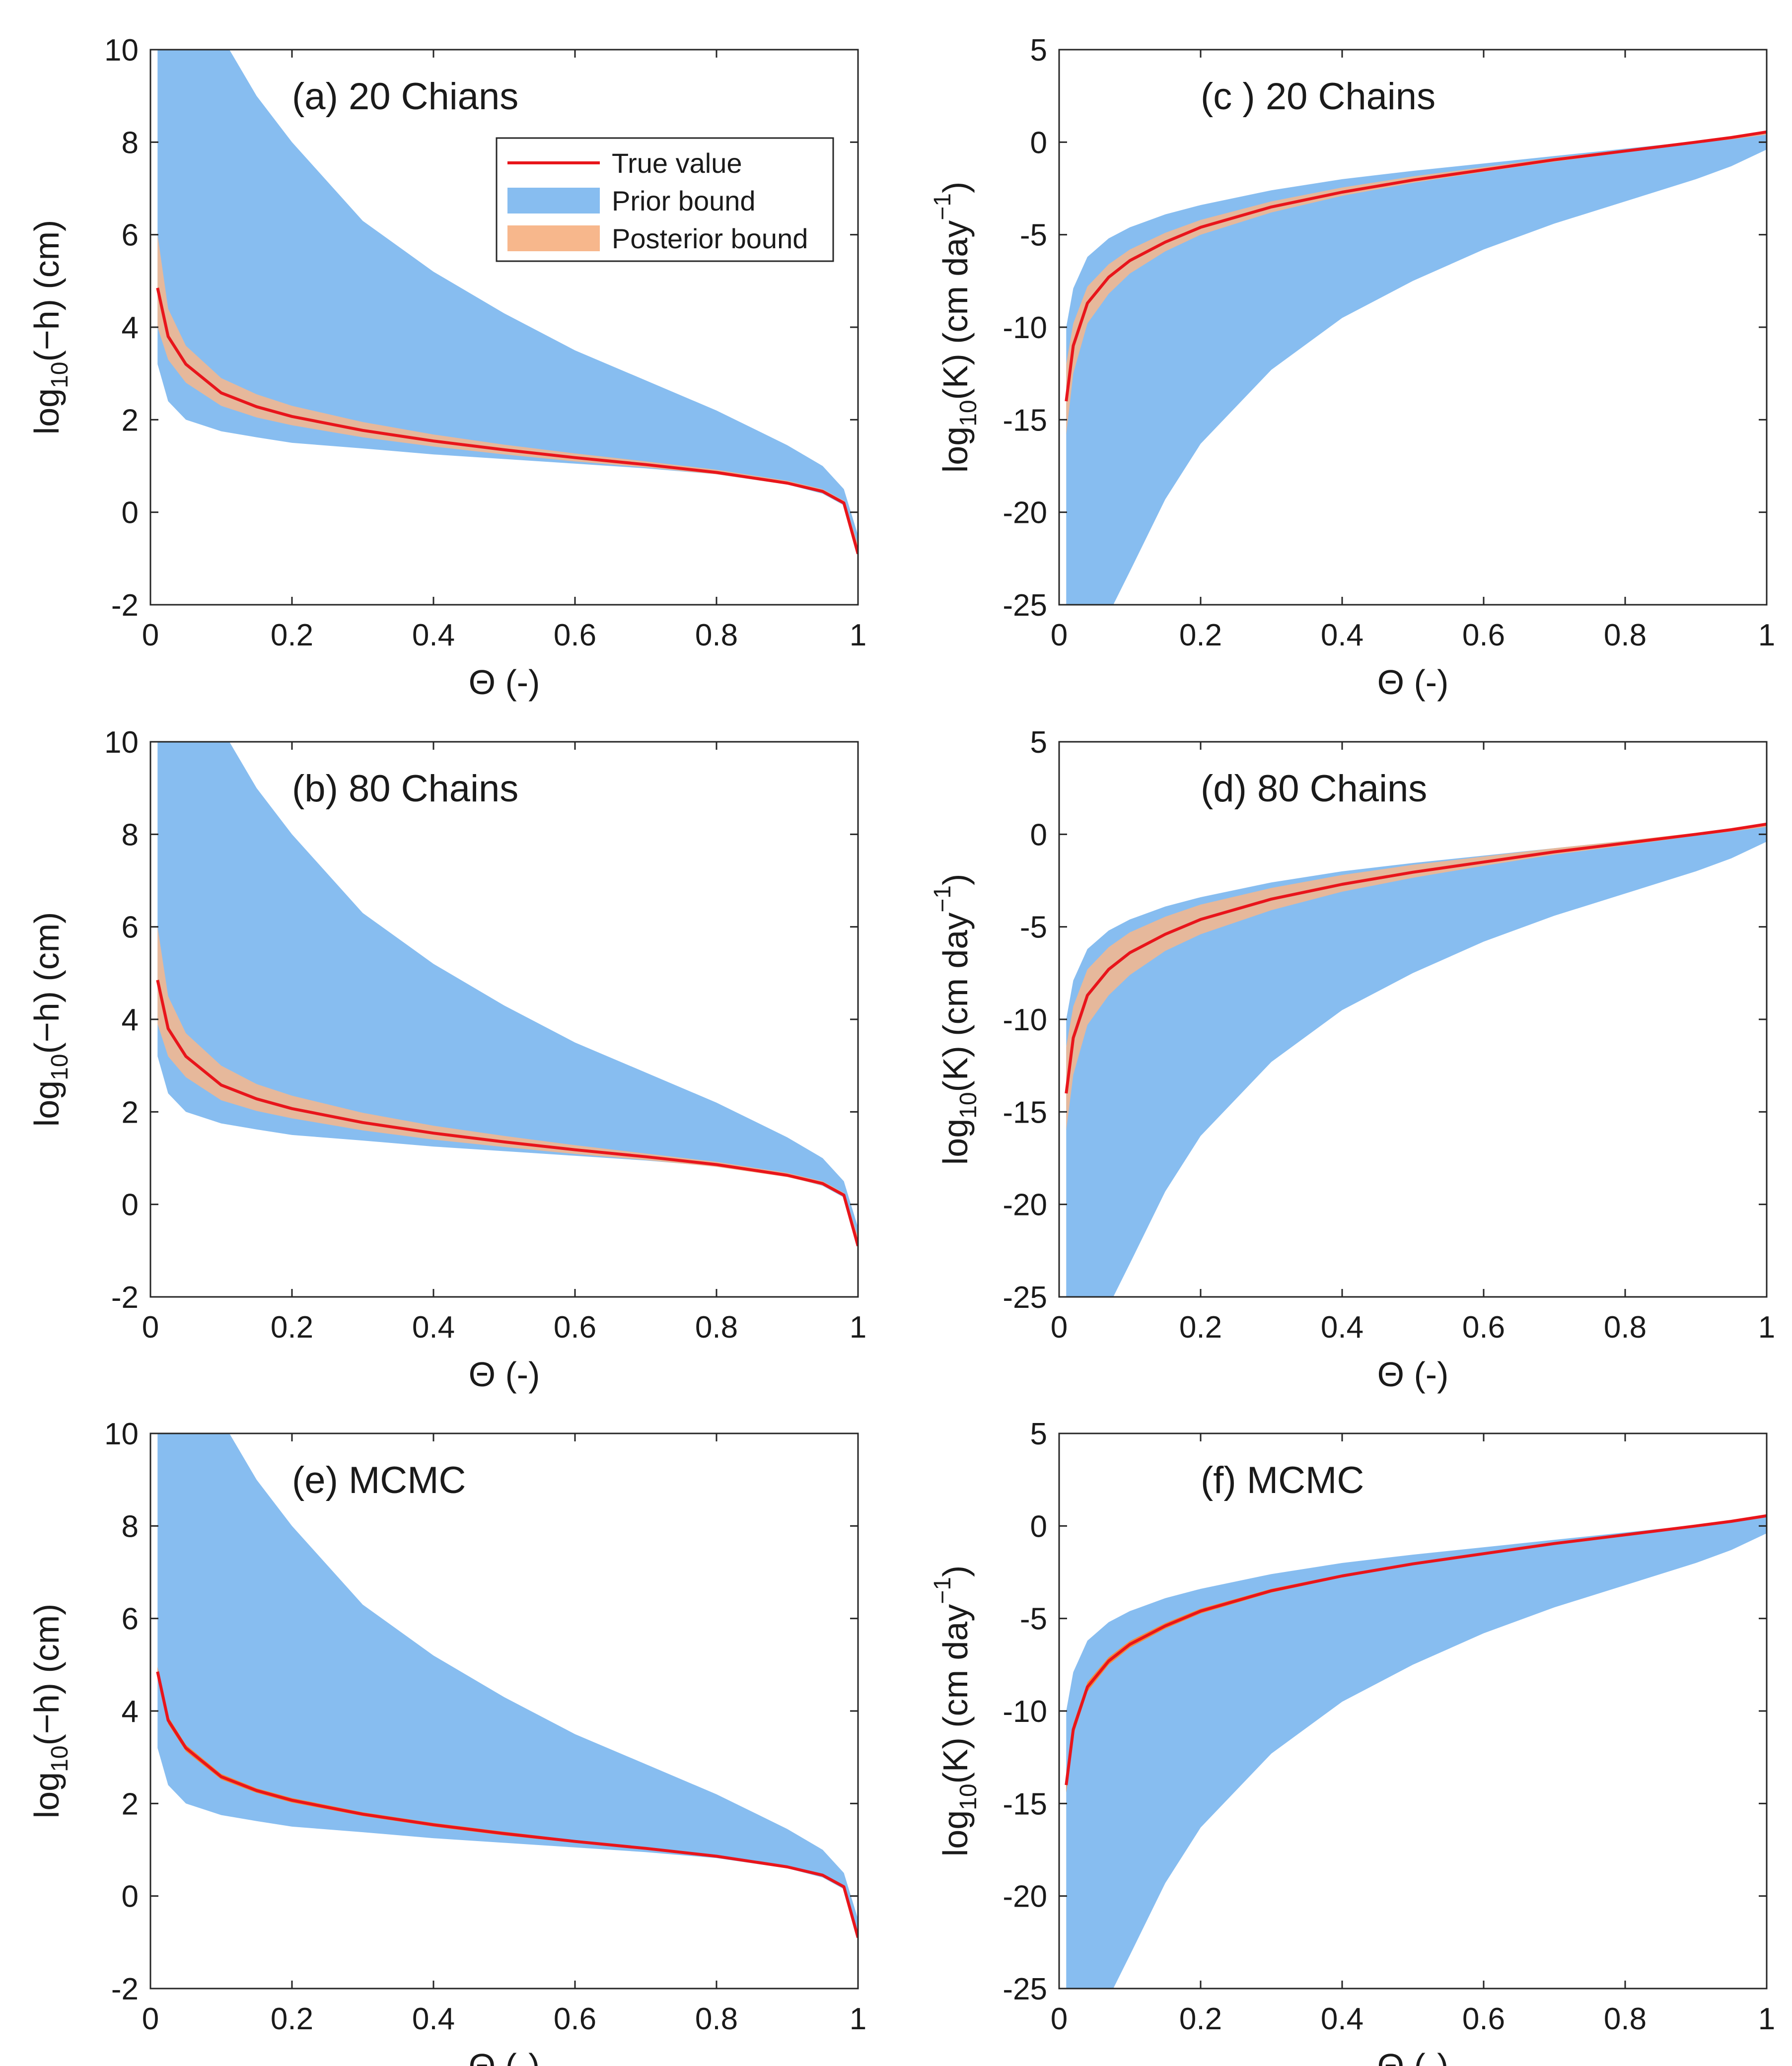 The height and width of the screenshot is (2066, 1792). Describe the element at coordinates (379, 1480) in the screenshot. I see `panel-title: (e) MCMC` at that location.